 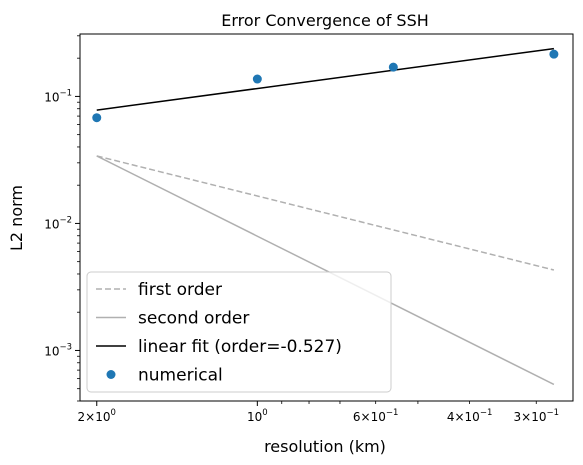 What do you see at coordinates (111, 374) in the screenshot?
I see `legend-swatch-numerical` at bounding box center [111, 374].